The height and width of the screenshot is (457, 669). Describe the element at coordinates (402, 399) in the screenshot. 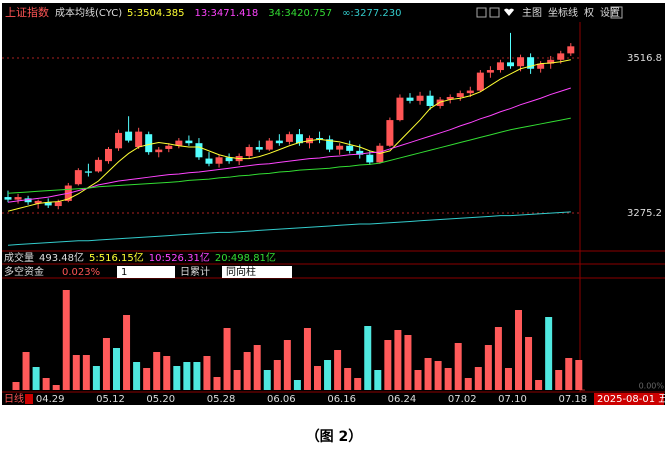

I see `x-tick-label: 06.24` at that location.